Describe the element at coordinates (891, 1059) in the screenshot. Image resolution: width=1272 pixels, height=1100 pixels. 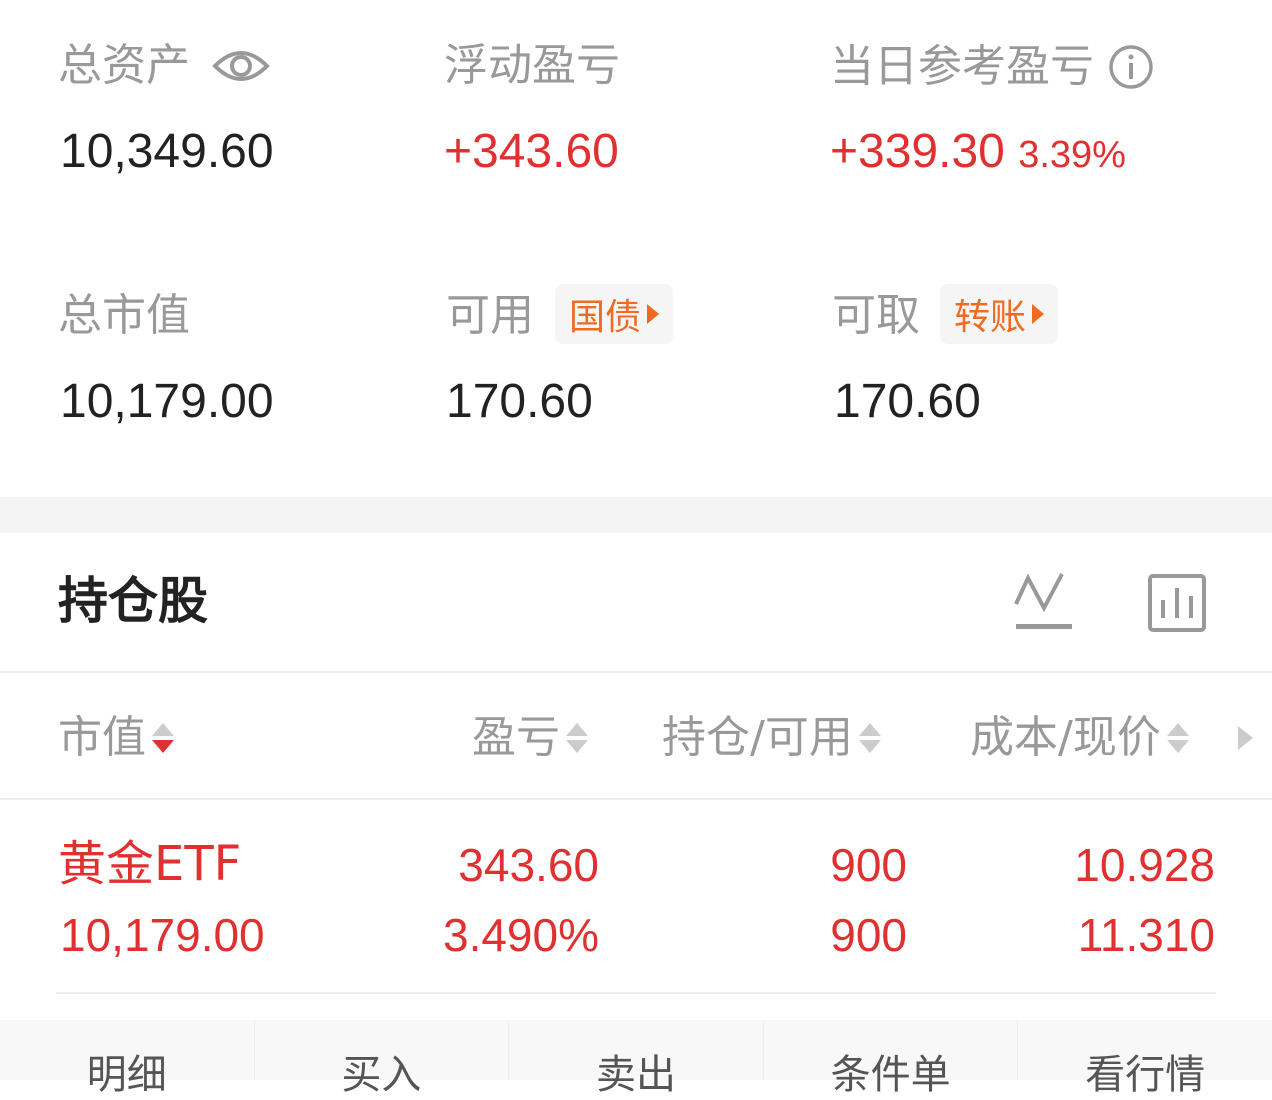
I see `conditional-order-button: 条件单` at that location.